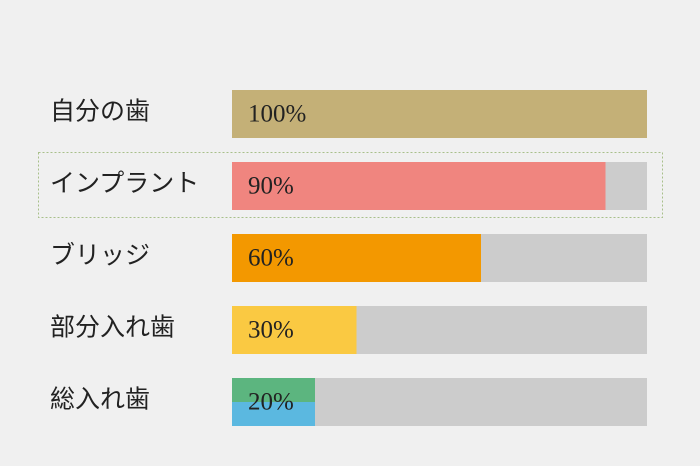  Describe the element at coordinates (100, 256) in the screenshot. I see `category-label: ブリッジ` at that location.